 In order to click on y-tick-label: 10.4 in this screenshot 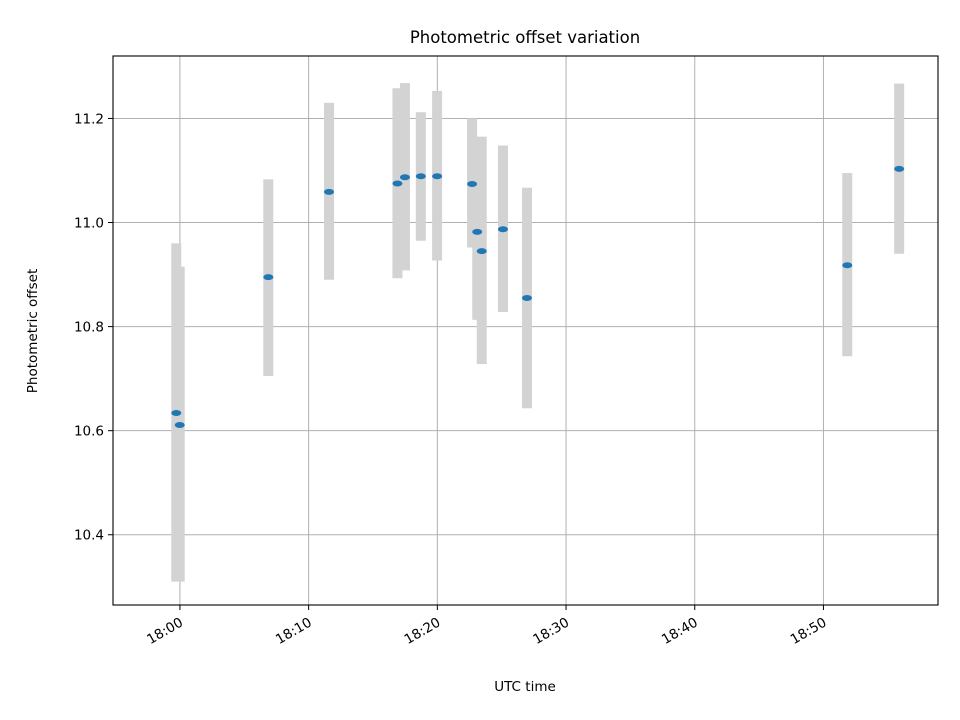, I will do `click(89, 536)`.